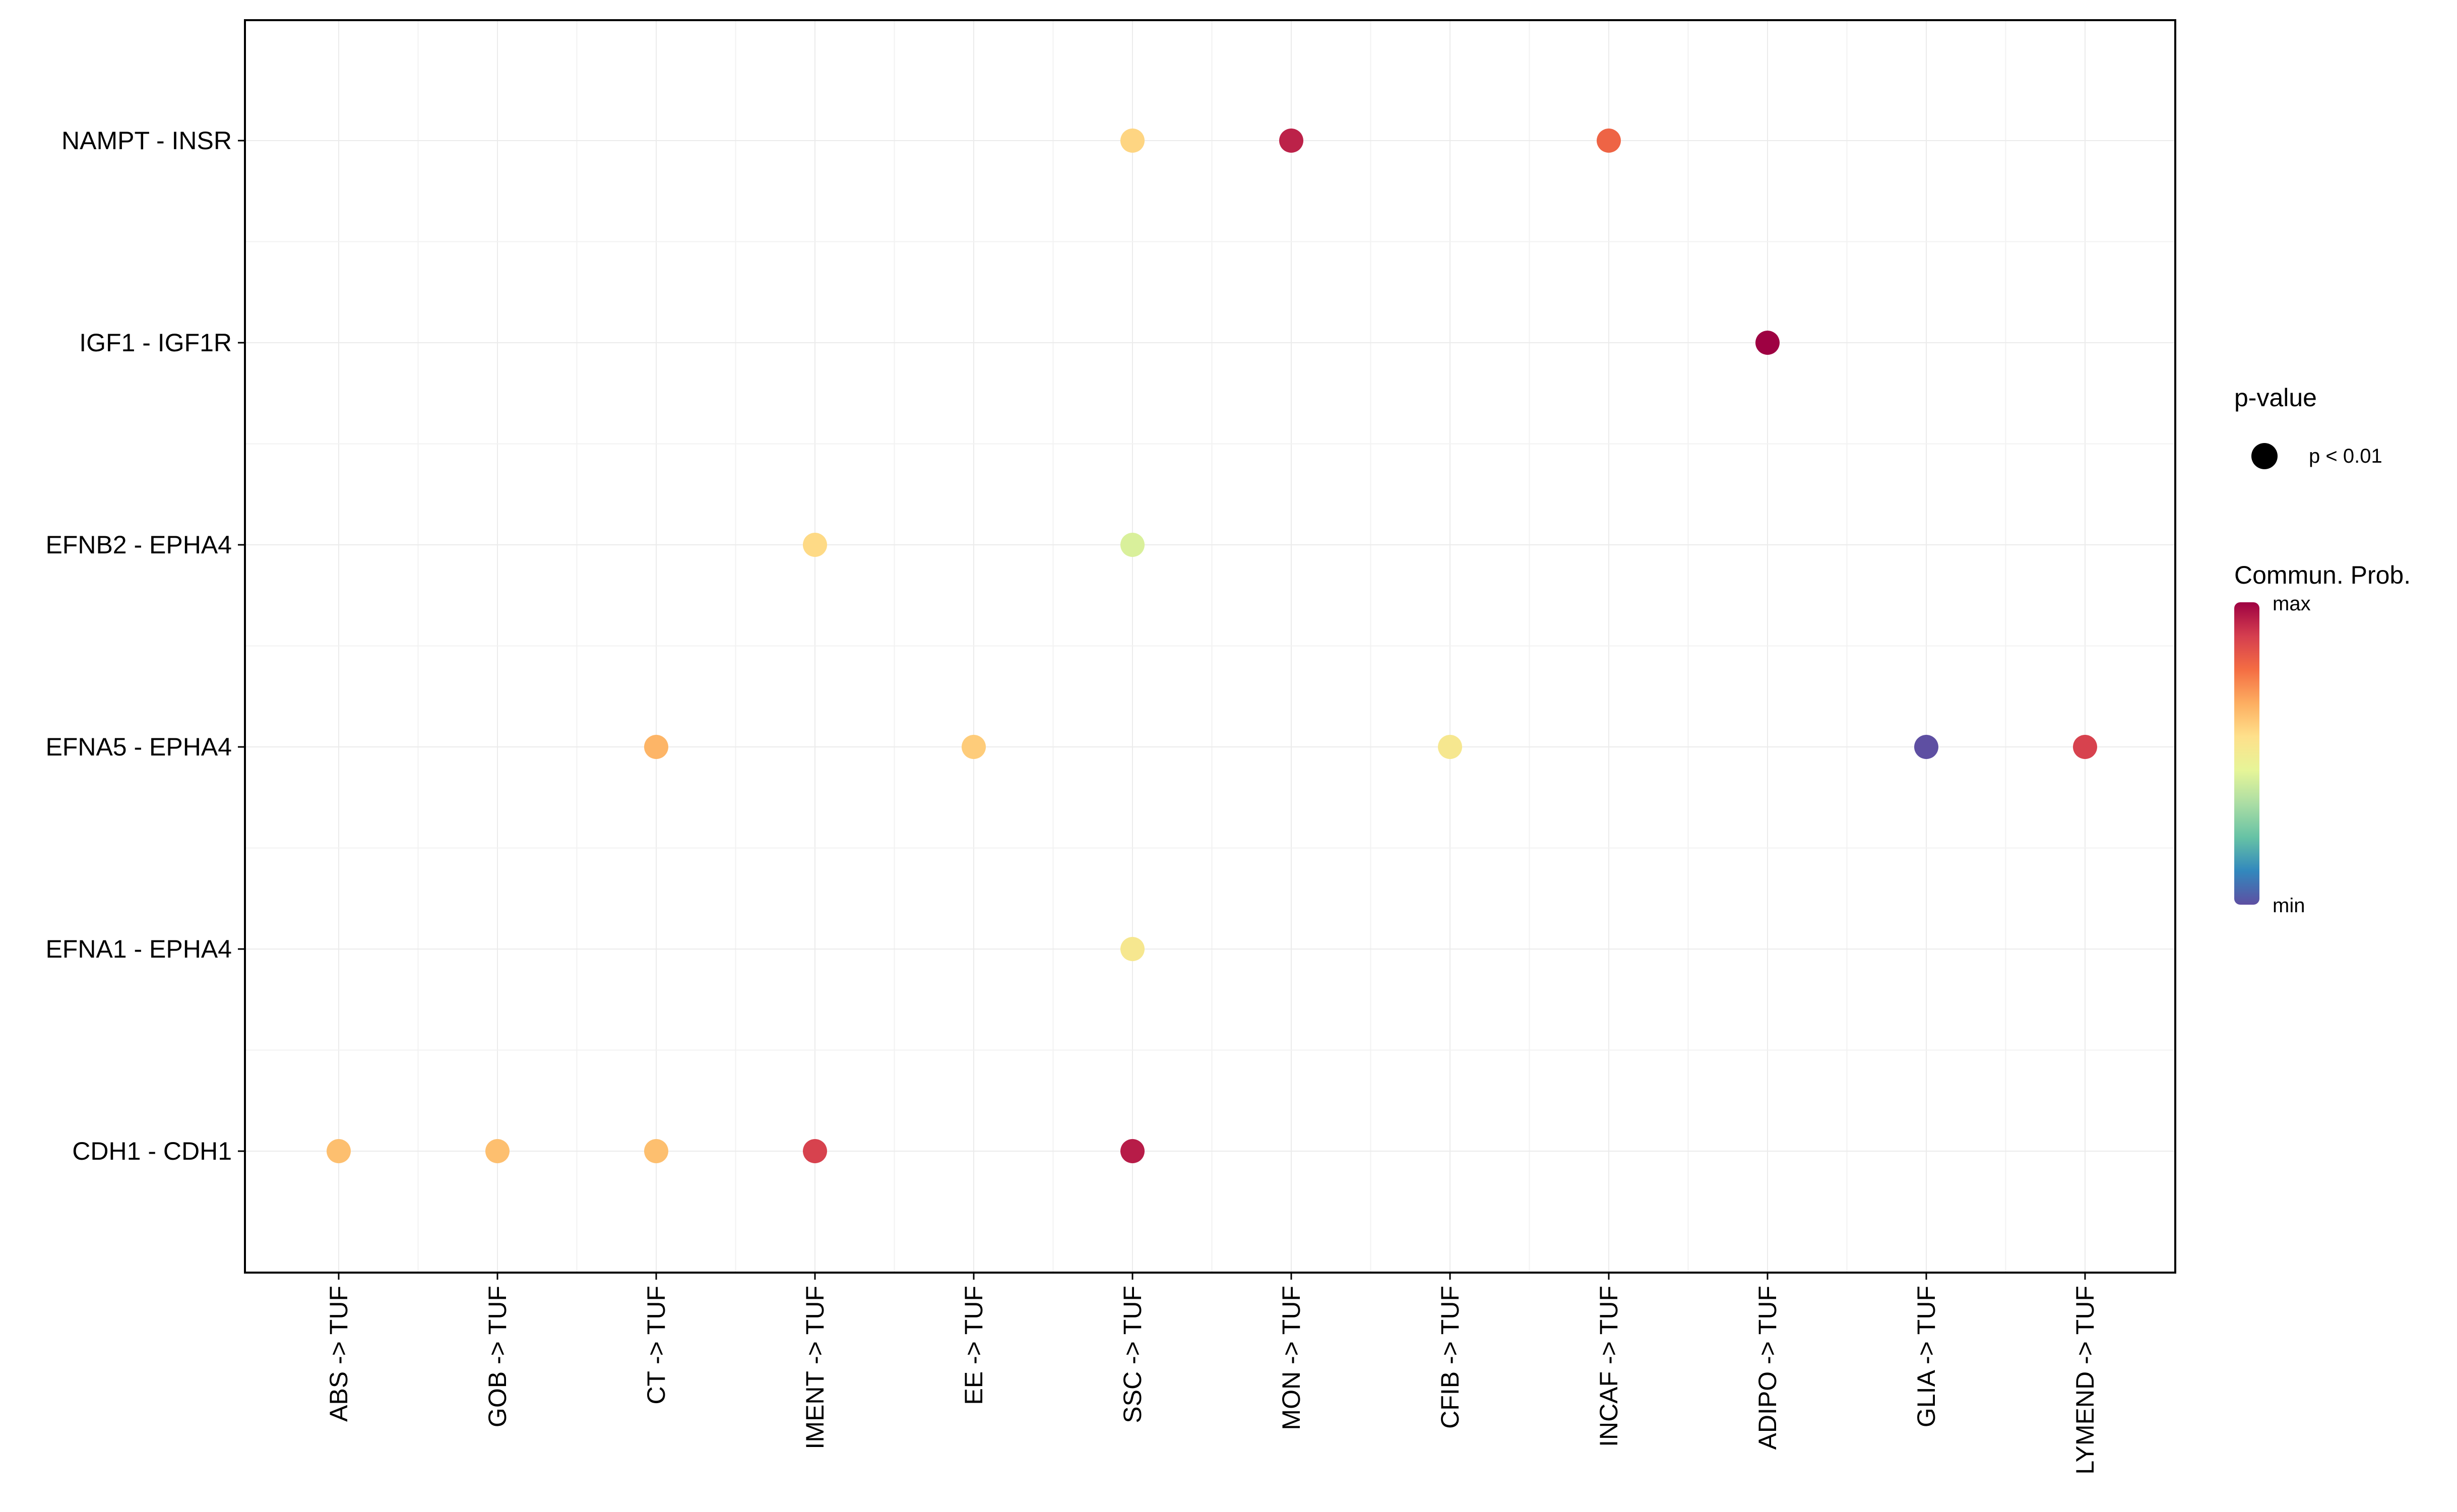 The image size is (2457, 1512). Describe the element at coordinates (497, 1356) in the screenshot. I see `x-tick-label: GOB -> TUF` at that location.